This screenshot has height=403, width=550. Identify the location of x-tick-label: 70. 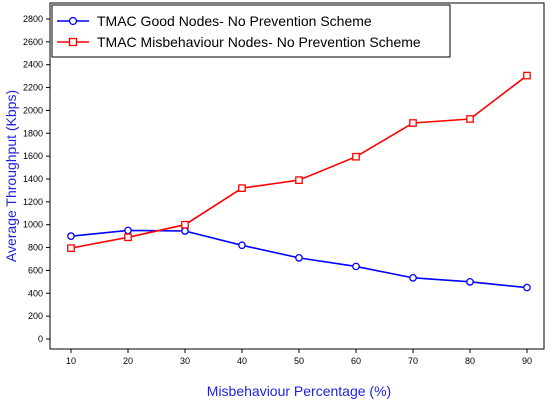
(413, 361).